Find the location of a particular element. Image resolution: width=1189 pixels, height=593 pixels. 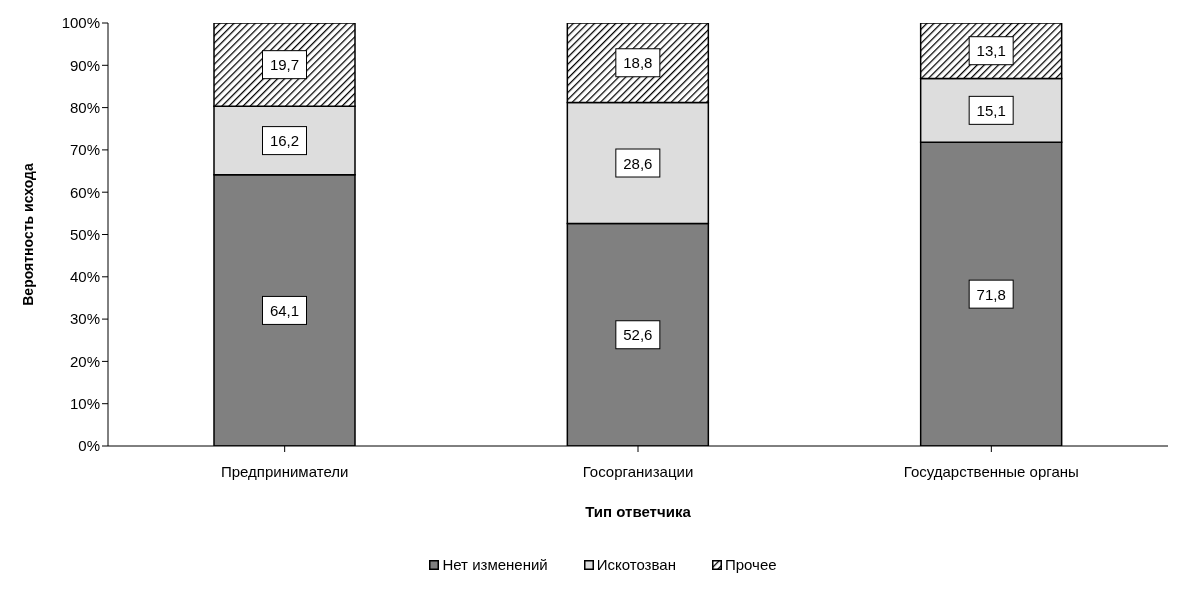

data-label: 64,1 is located at coordinates (284, 310).